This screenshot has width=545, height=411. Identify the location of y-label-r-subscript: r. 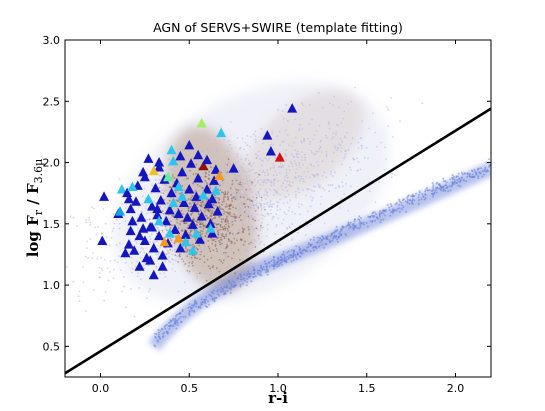
(38, 212).